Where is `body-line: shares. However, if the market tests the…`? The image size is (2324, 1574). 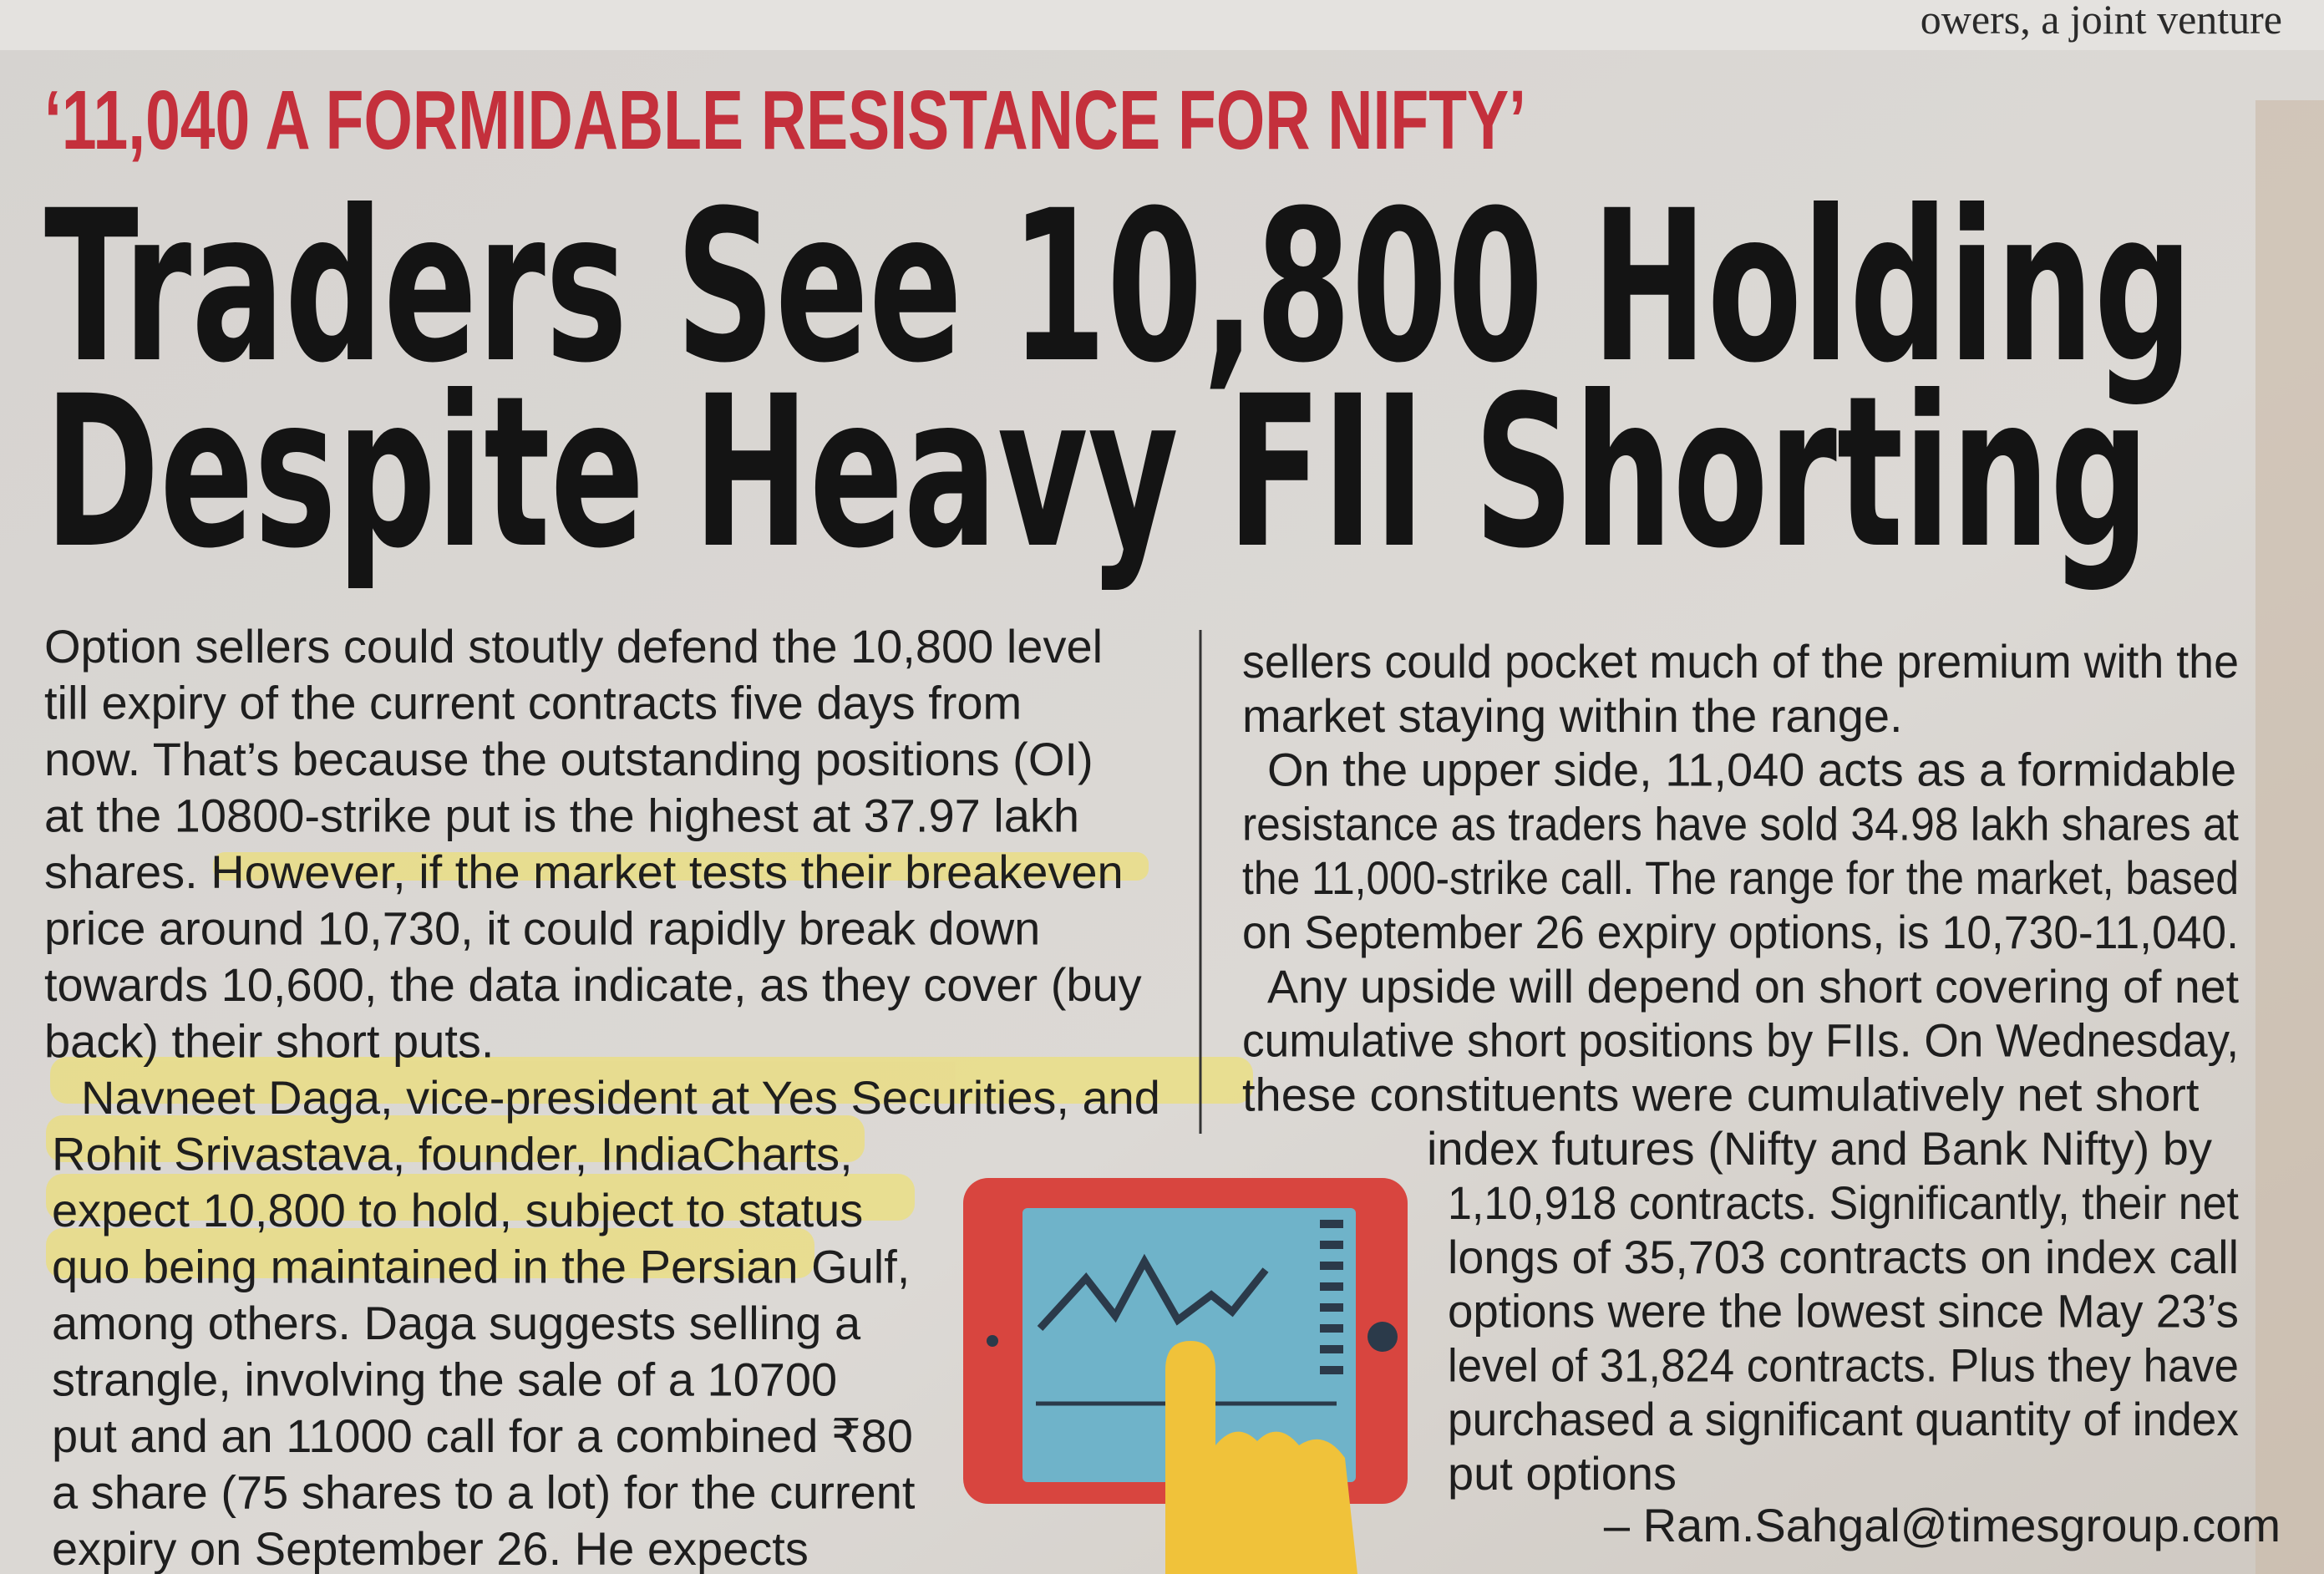
body-line: shares. However, if the market tests the… is located at coordinates (584, 872).